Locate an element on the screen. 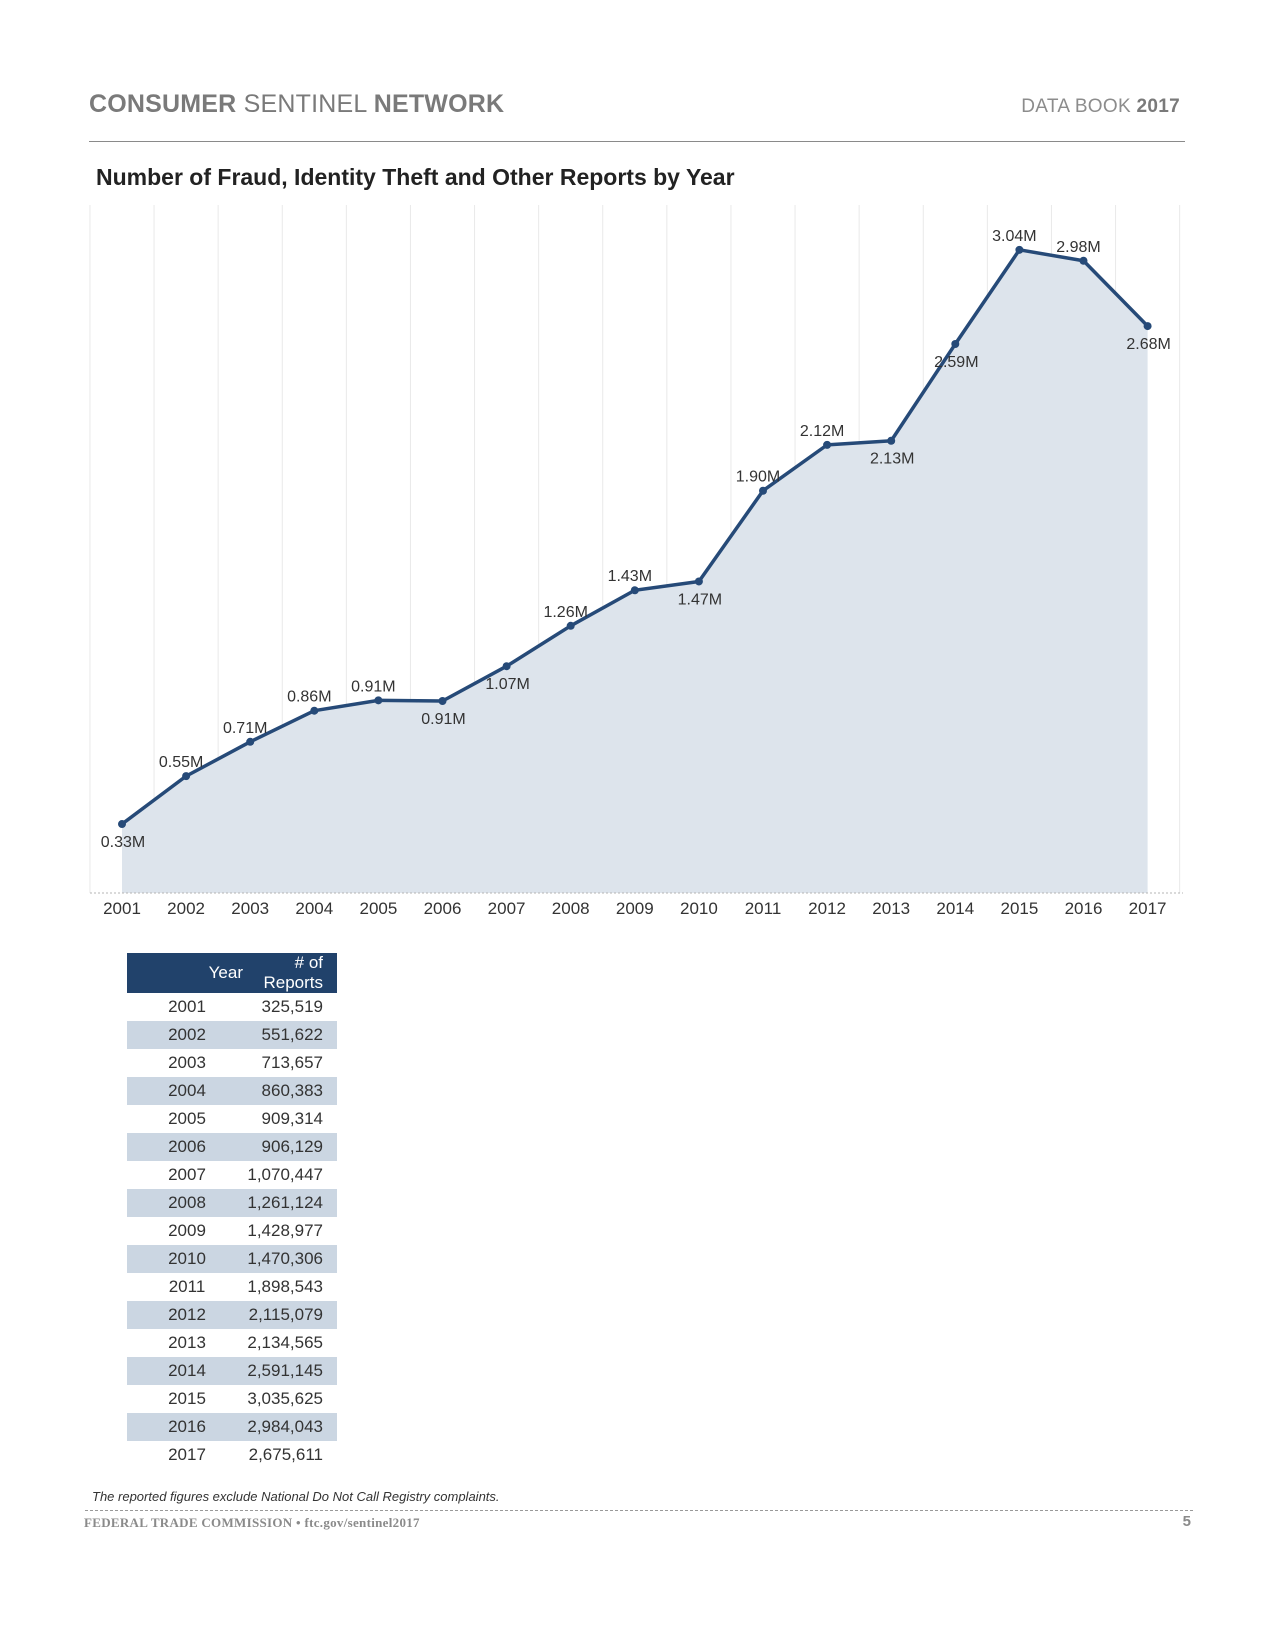  reports-cell: 2,675,611 is located at coordinates (285, 1454).